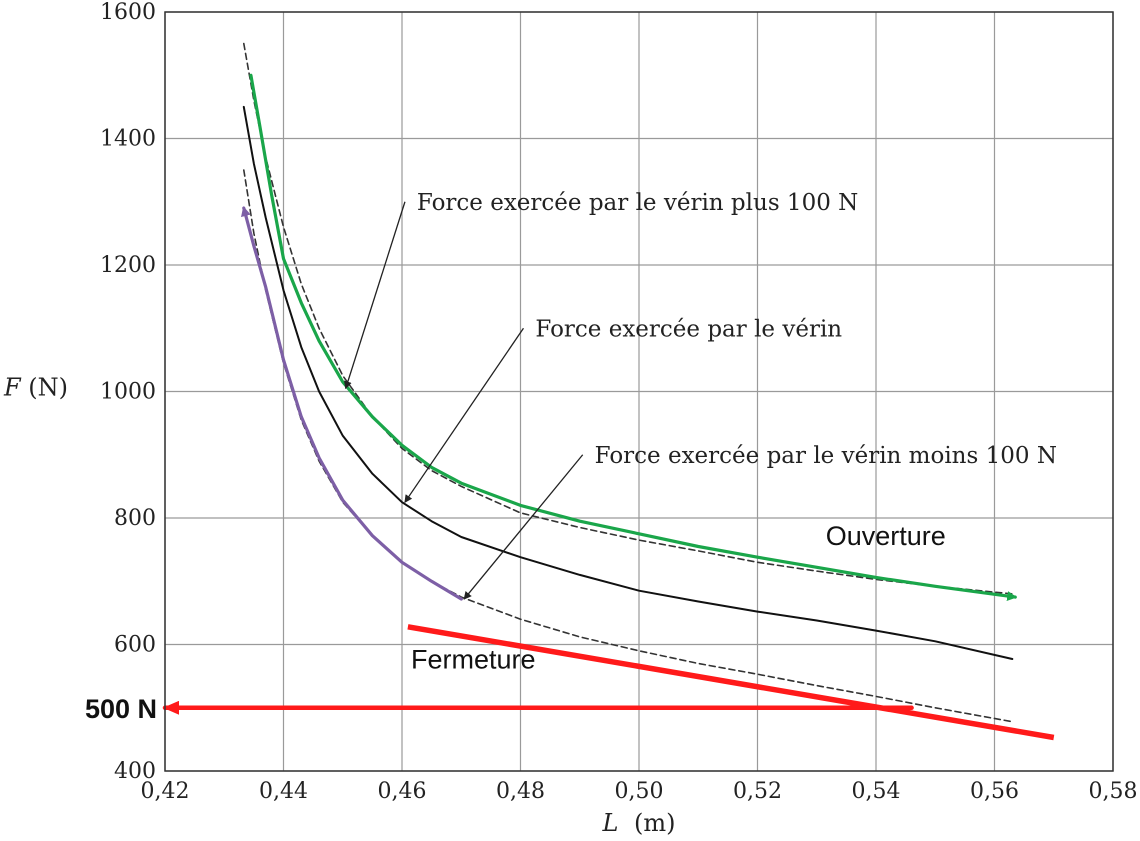 The height and width of the screenshot is (841, 1140). Describe the element at coordinates (402, 791) in the screenshot. I see `x-tick-label: 0,46` at that location.